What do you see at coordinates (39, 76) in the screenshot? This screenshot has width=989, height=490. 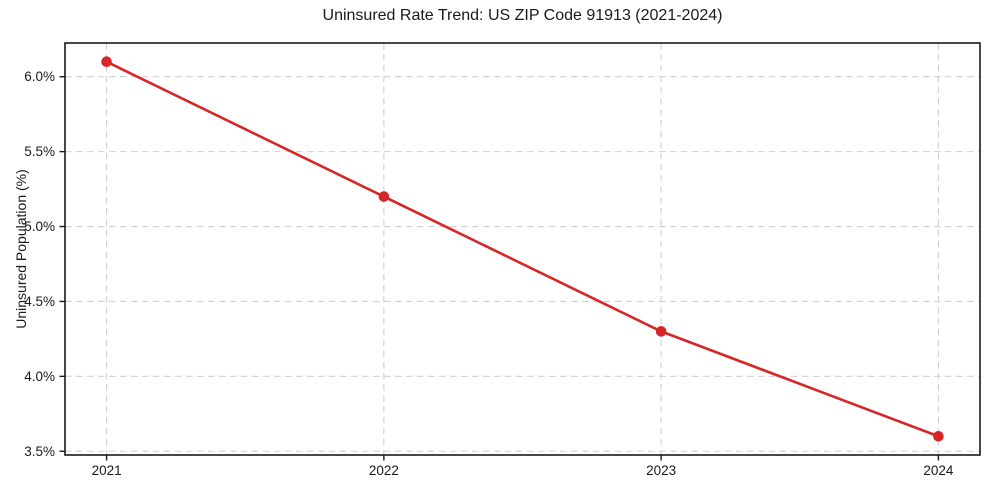 I see `y-tick-label: 6.0%` at bounding box center [39, 76].